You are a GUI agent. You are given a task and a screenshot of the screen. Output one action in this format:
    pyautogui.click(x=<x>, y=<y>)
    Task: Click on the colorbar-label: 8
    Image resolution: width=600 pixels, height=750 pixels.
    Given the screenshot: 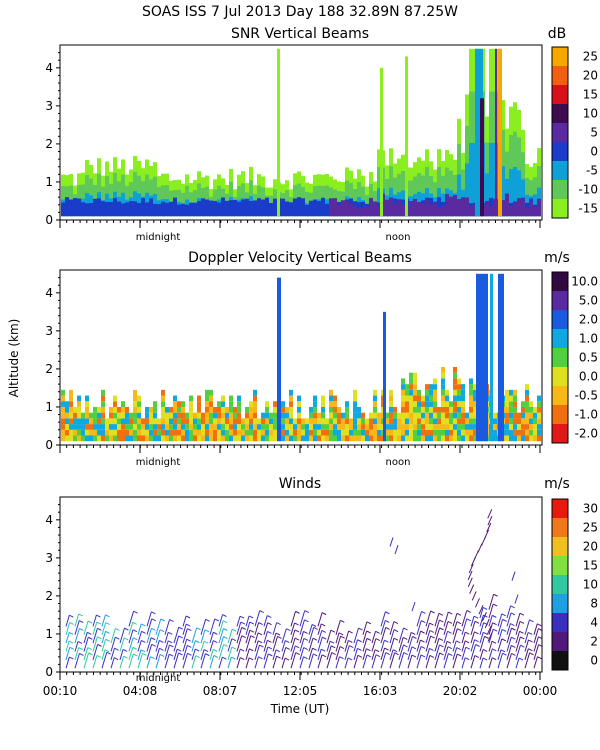 What is the action you would take?
    pyautogui.click(x=594, y=604)
    